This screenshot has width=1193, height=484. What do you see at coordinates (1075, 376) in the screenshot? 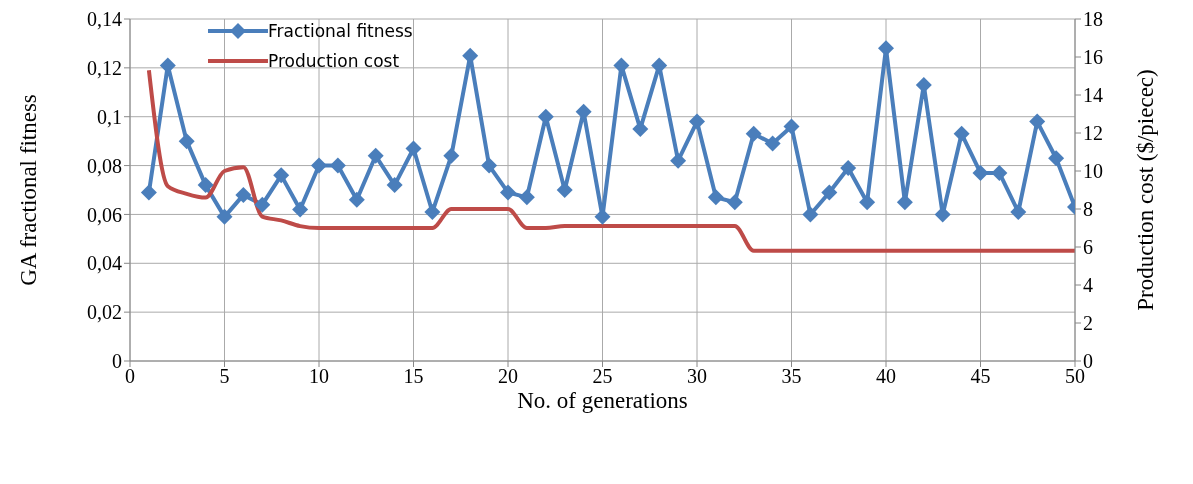
I see `x-tick-label: 50` at bounding box center [1075, 376].